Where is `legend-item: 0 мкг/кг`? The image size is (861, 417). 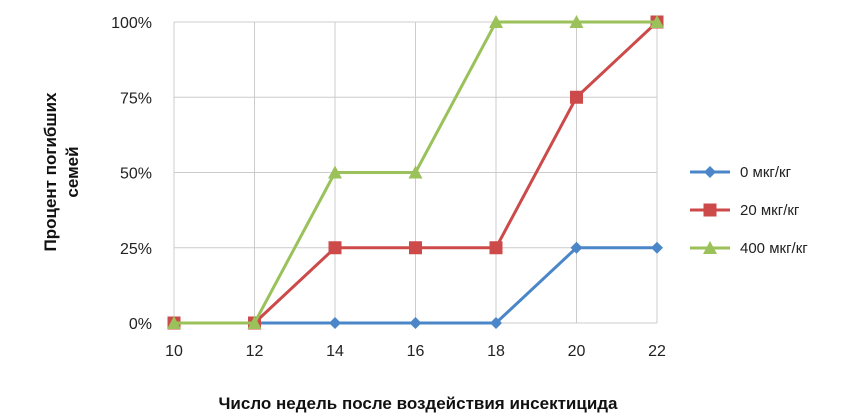
legend-item: 0 мкг/кг is located at coordinates (741, 172).